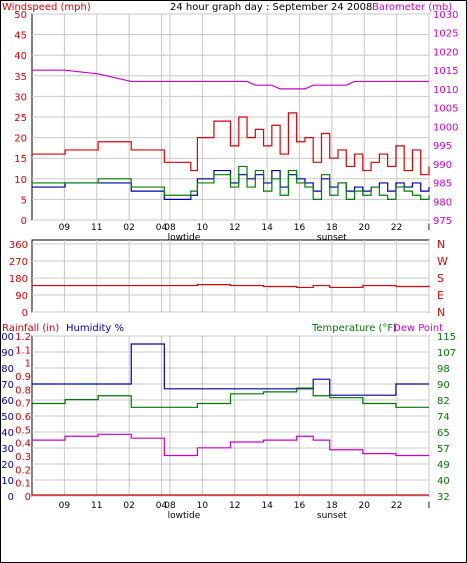  I want to click on y2-tick-label: 98, so click(443, 369).